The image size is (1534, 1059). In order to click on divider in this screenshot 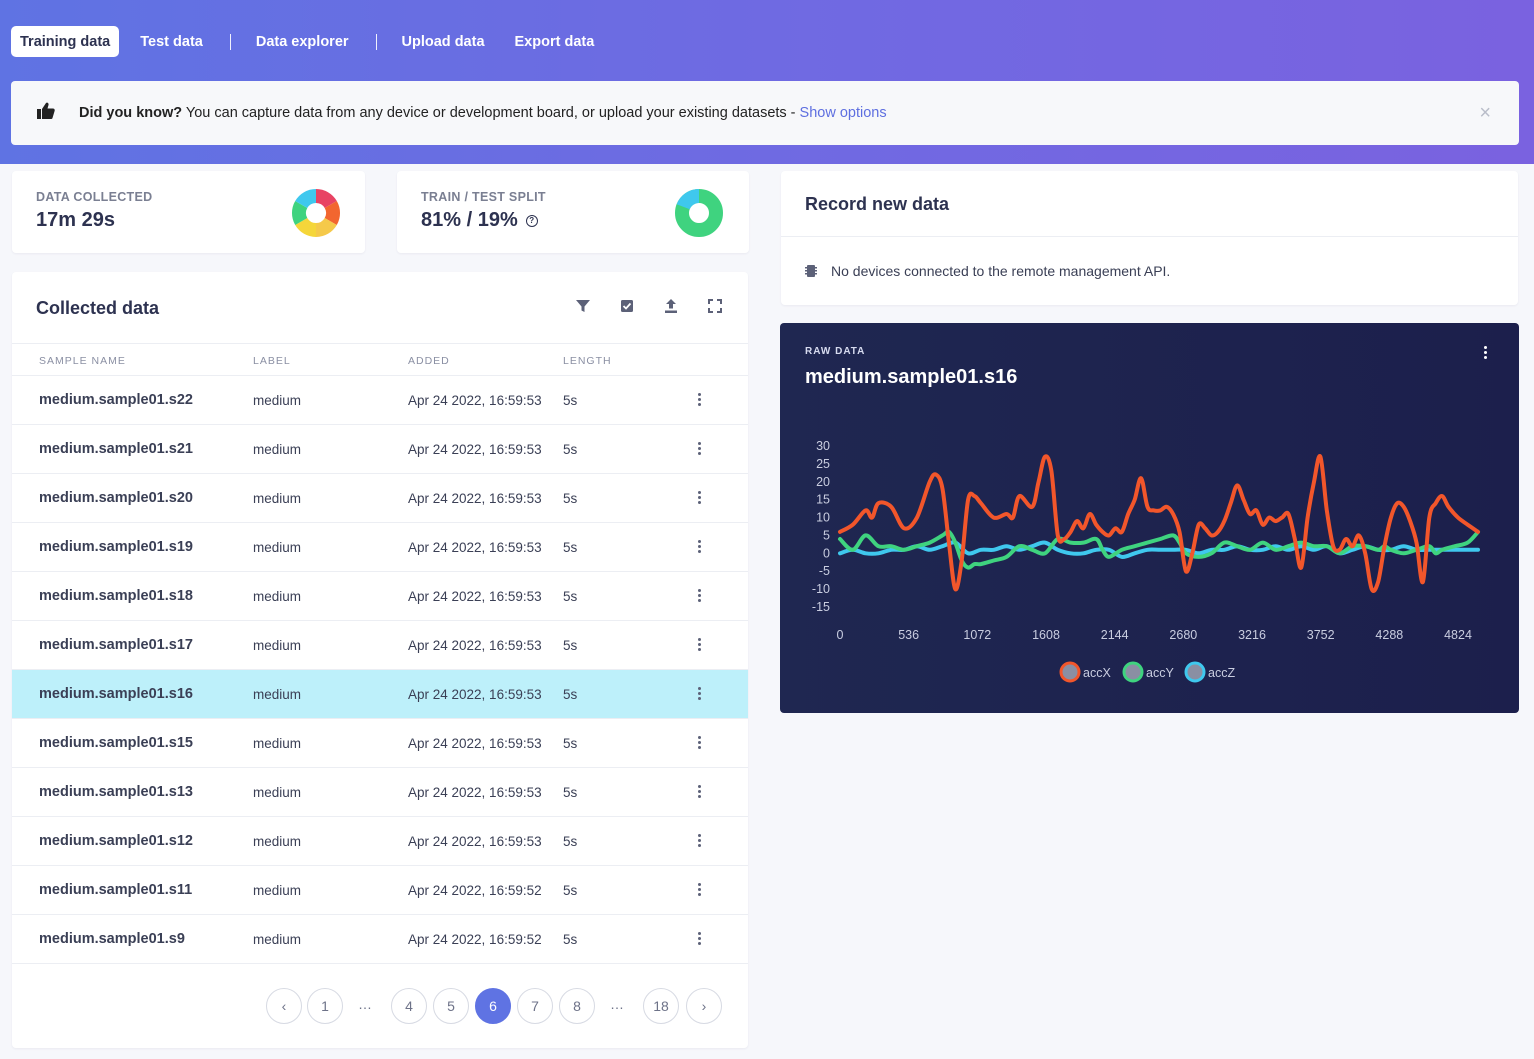, I will do `click(1149, 236)`.